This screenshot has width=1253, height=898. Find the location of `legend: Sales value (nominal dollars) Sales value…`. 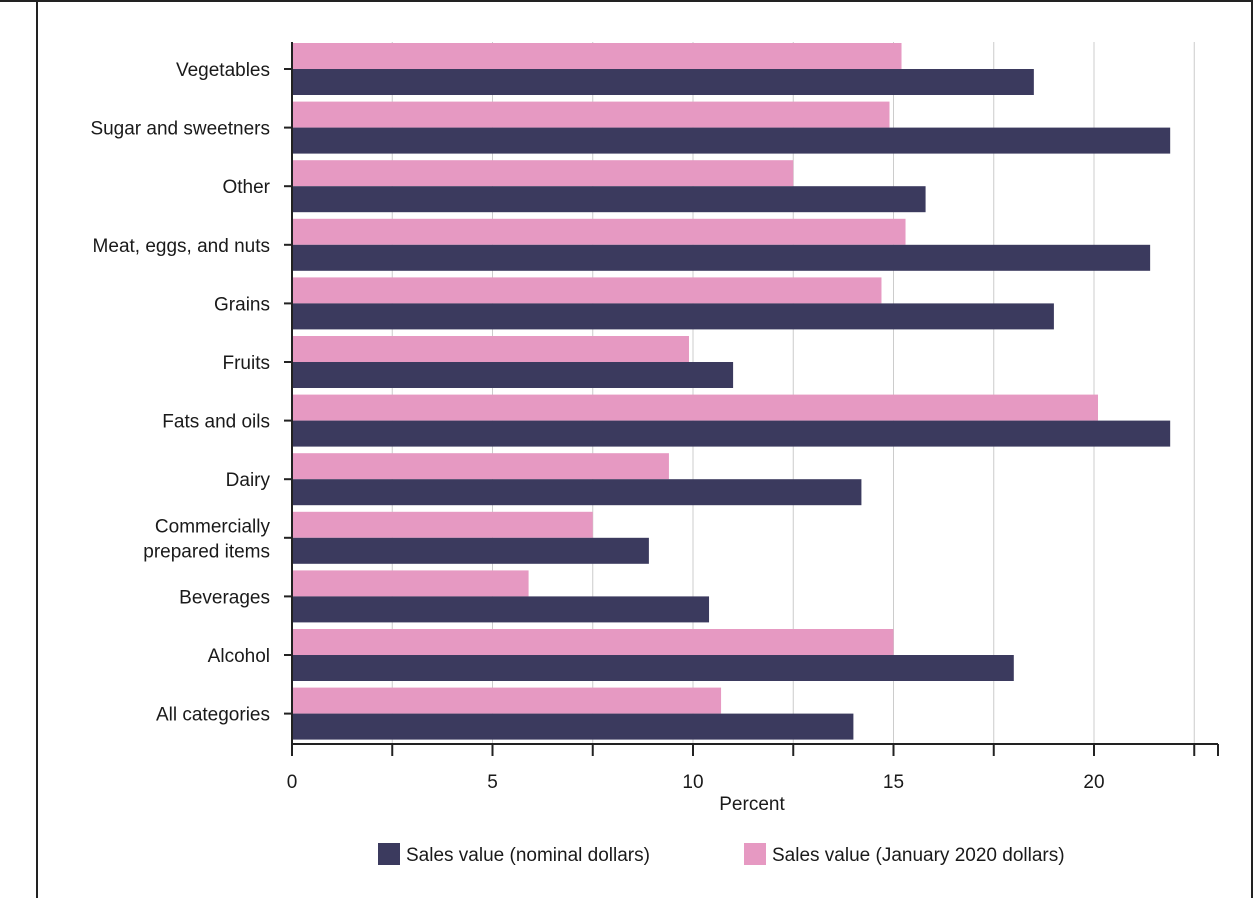

legend: Sales value (nominal dollars) Sales value… is located at coordinates (721, 854).